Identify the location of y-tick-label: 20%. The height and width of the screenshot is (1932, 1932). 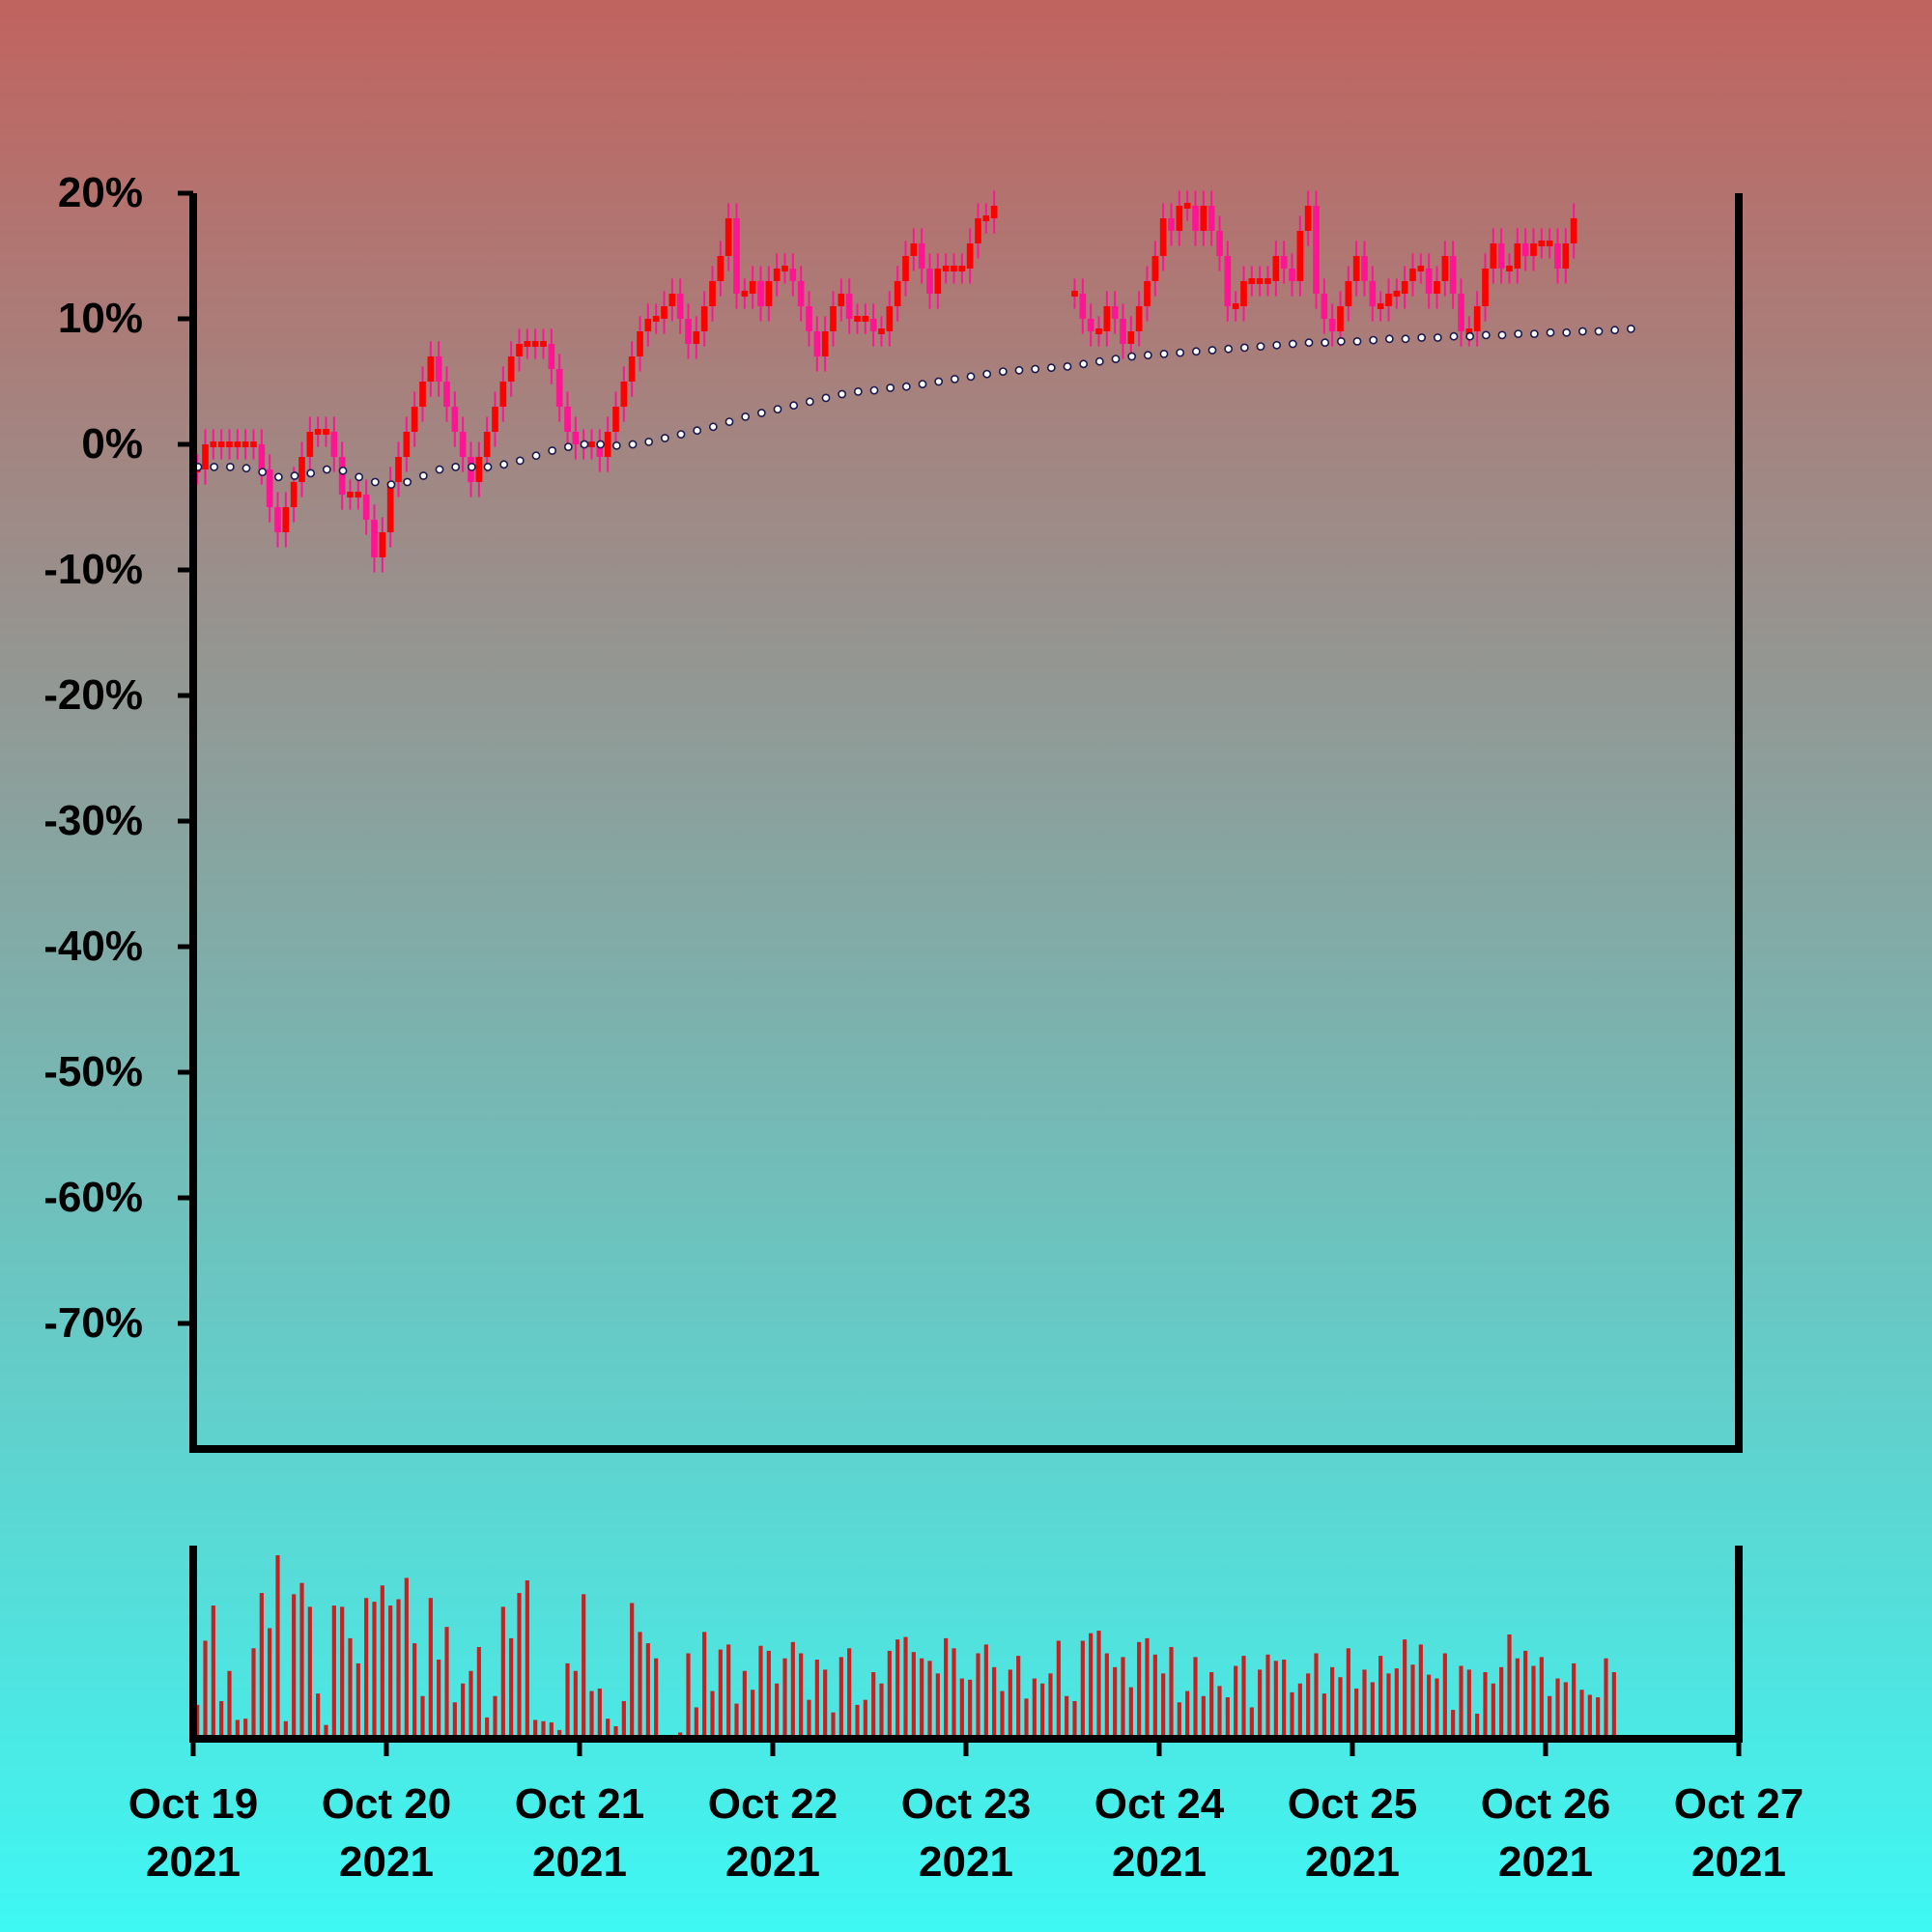
(100, 192).